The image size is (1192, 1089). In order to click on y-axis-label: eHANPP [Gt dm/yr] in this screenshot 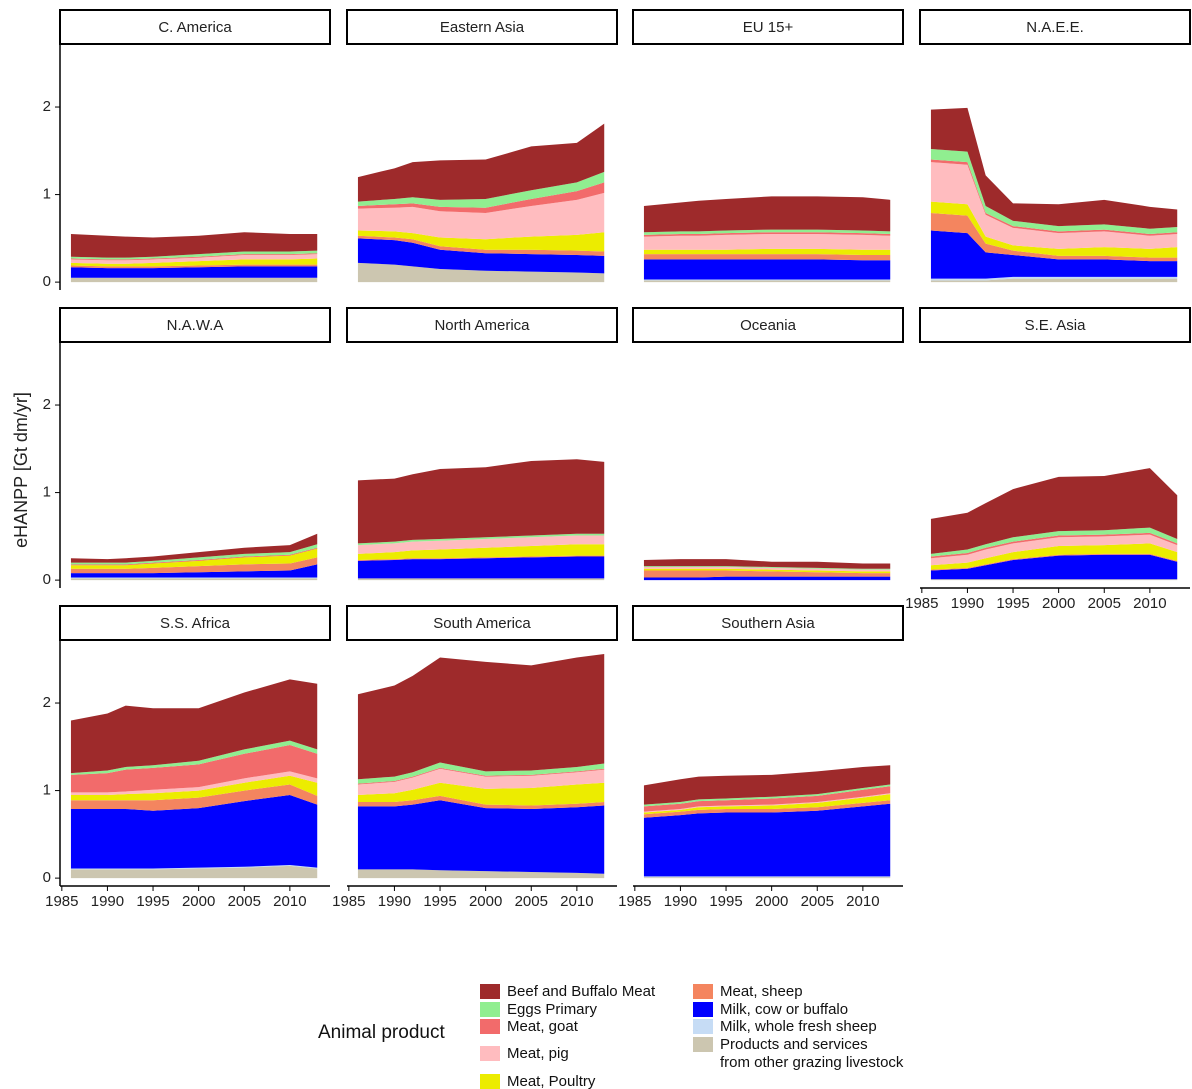, I will do `click(21, 470)`.